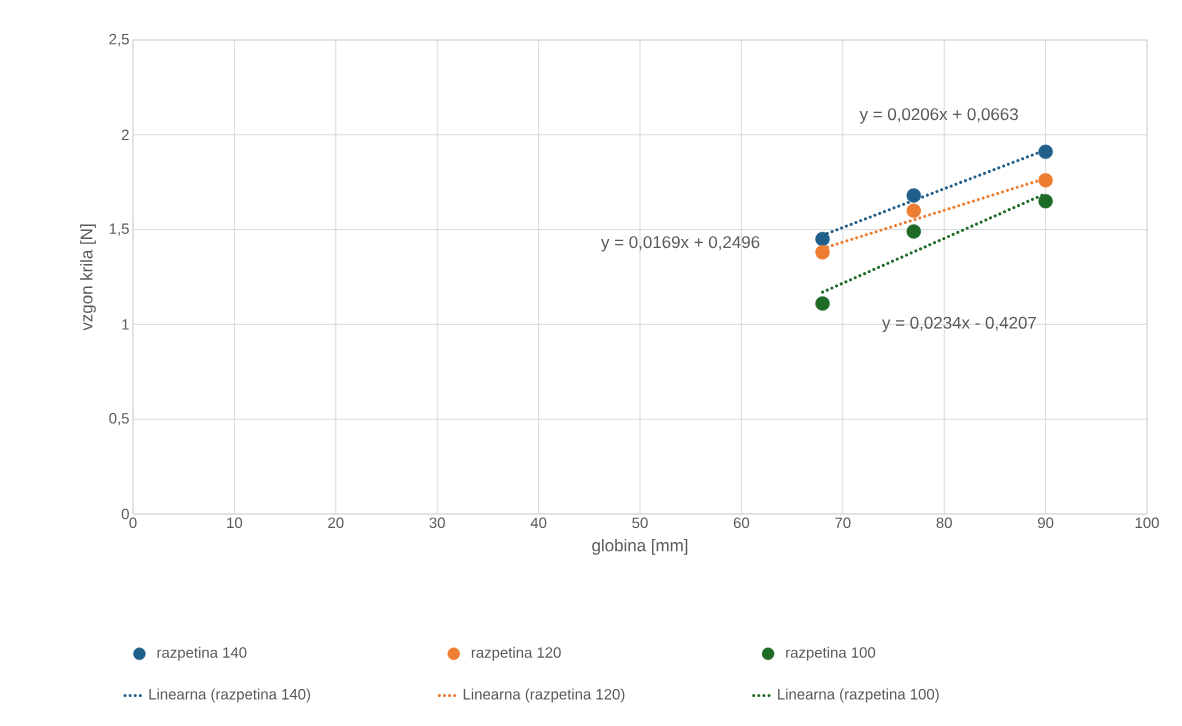 The width and height of the screenshot is (1182, 726). I want to click on annotation: y = 0,0169x + 0,2496, so click(680, 244).